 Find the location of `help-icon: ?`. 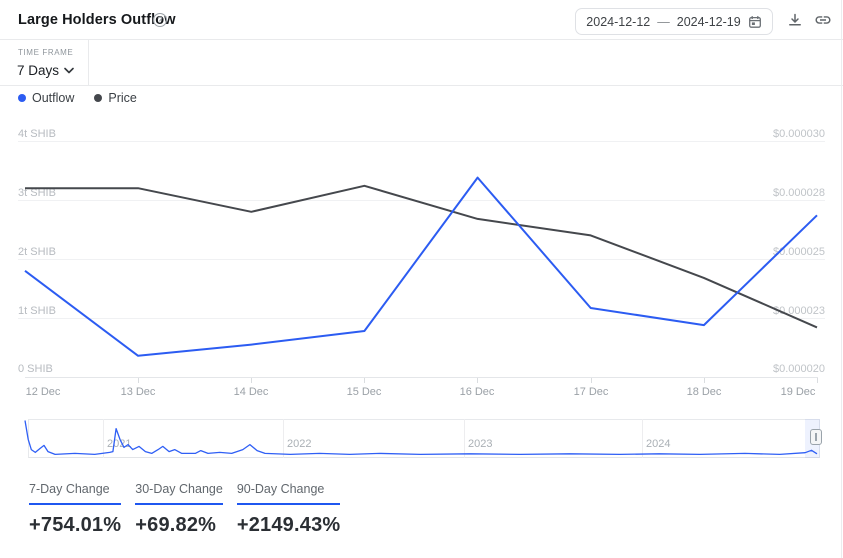

help-icon: ? is located at coordinates (160, 20).